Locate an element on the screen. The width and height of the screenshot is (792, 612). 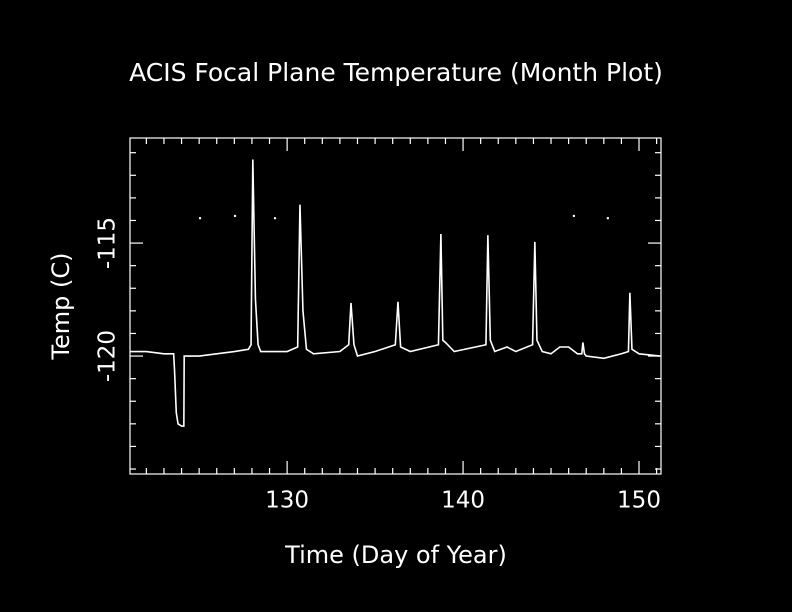
x-tick-label: 140 is located at coordinates (463, 501).